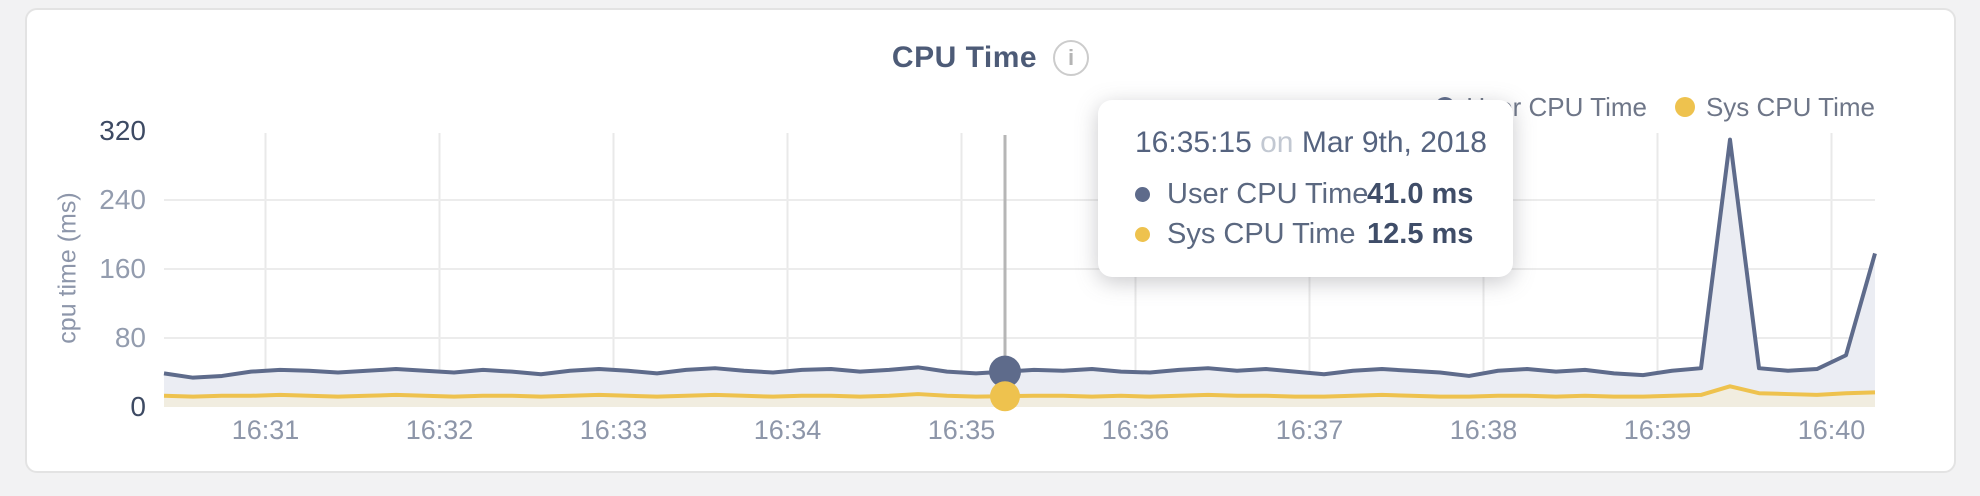 The height and width of the screenshot is (496, 1980). I want to click on y-tick-label: 160, so click(122, 268).